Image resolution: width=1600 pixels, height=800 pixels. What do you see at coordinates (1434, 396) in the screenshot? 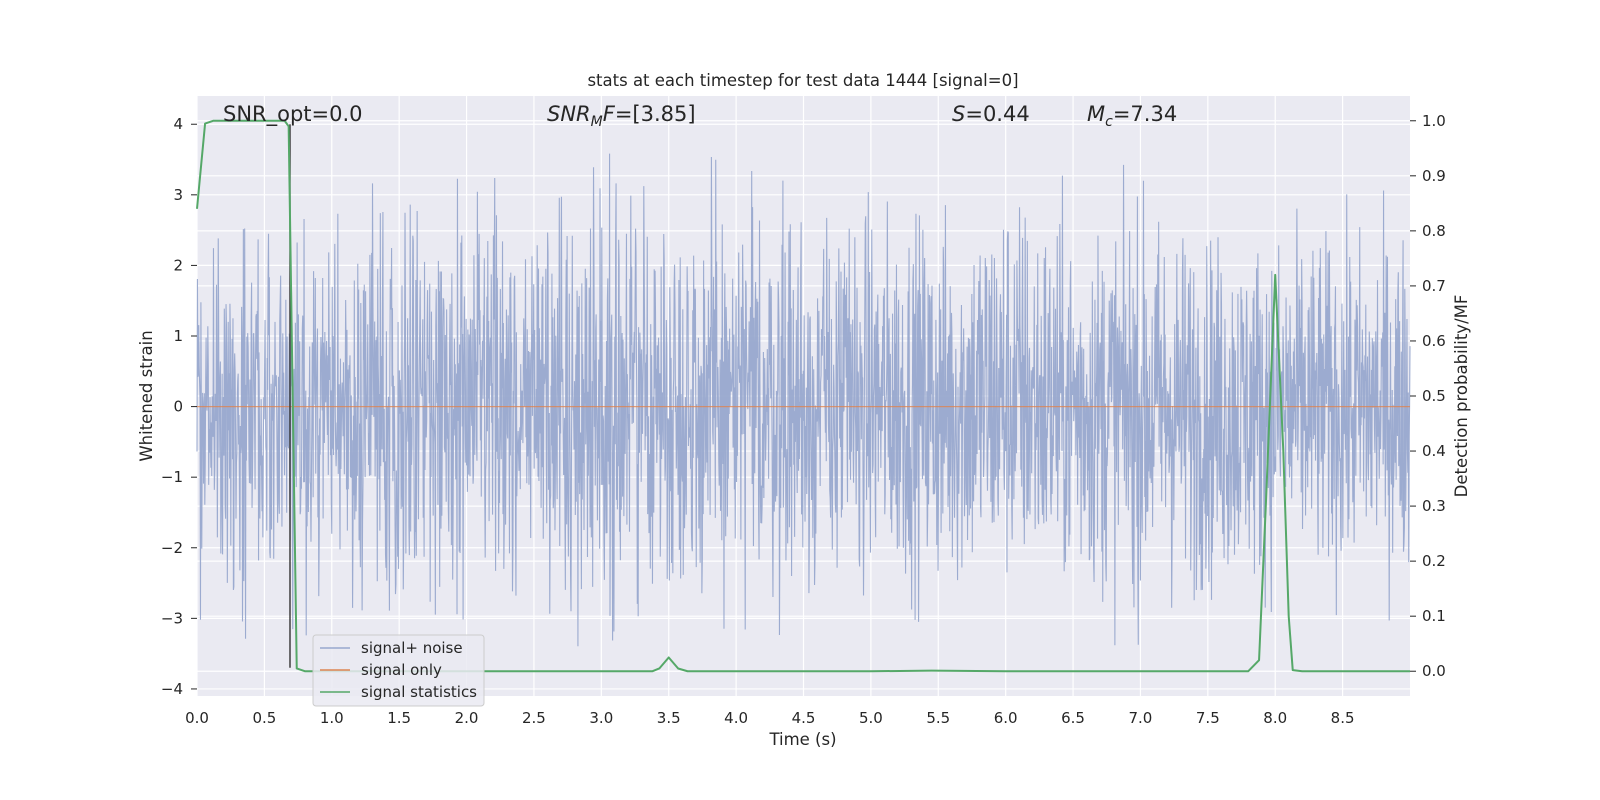
I see `right-tick-label: 0.5` at bounding box center [1434, 396].